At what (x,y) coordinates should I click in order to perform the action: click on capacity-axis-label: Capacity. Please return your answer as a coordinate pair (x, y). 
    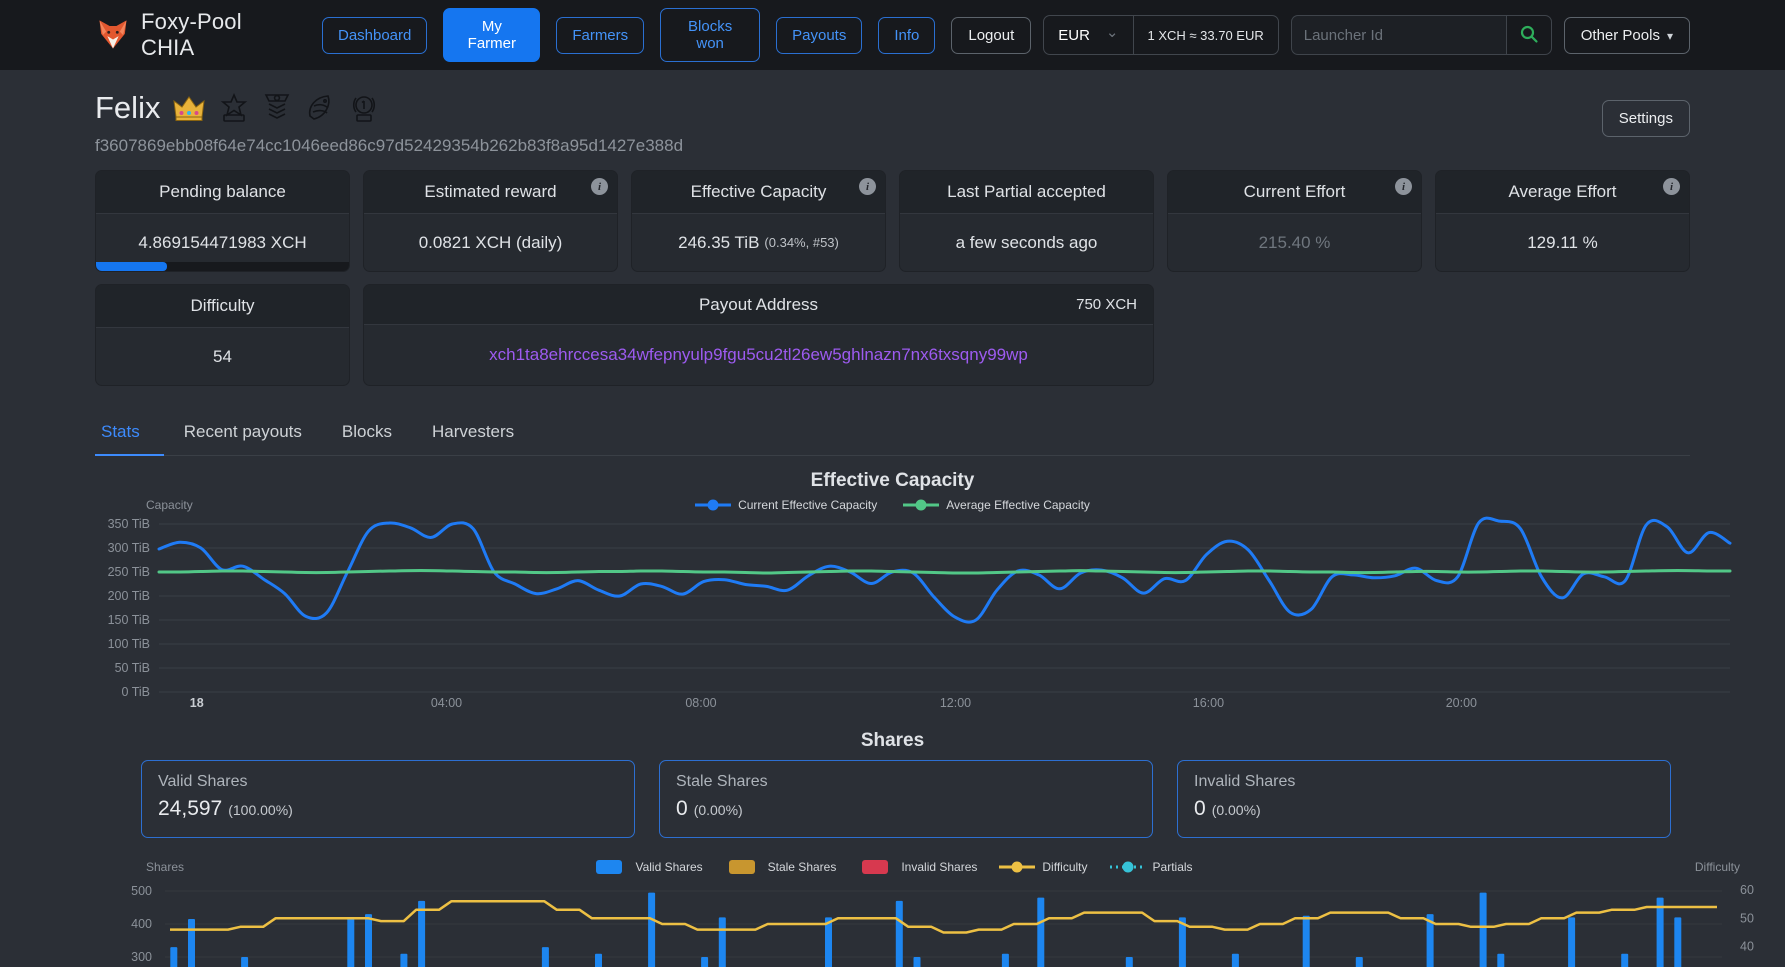
    Looking at the image, I should click on (169, 505).